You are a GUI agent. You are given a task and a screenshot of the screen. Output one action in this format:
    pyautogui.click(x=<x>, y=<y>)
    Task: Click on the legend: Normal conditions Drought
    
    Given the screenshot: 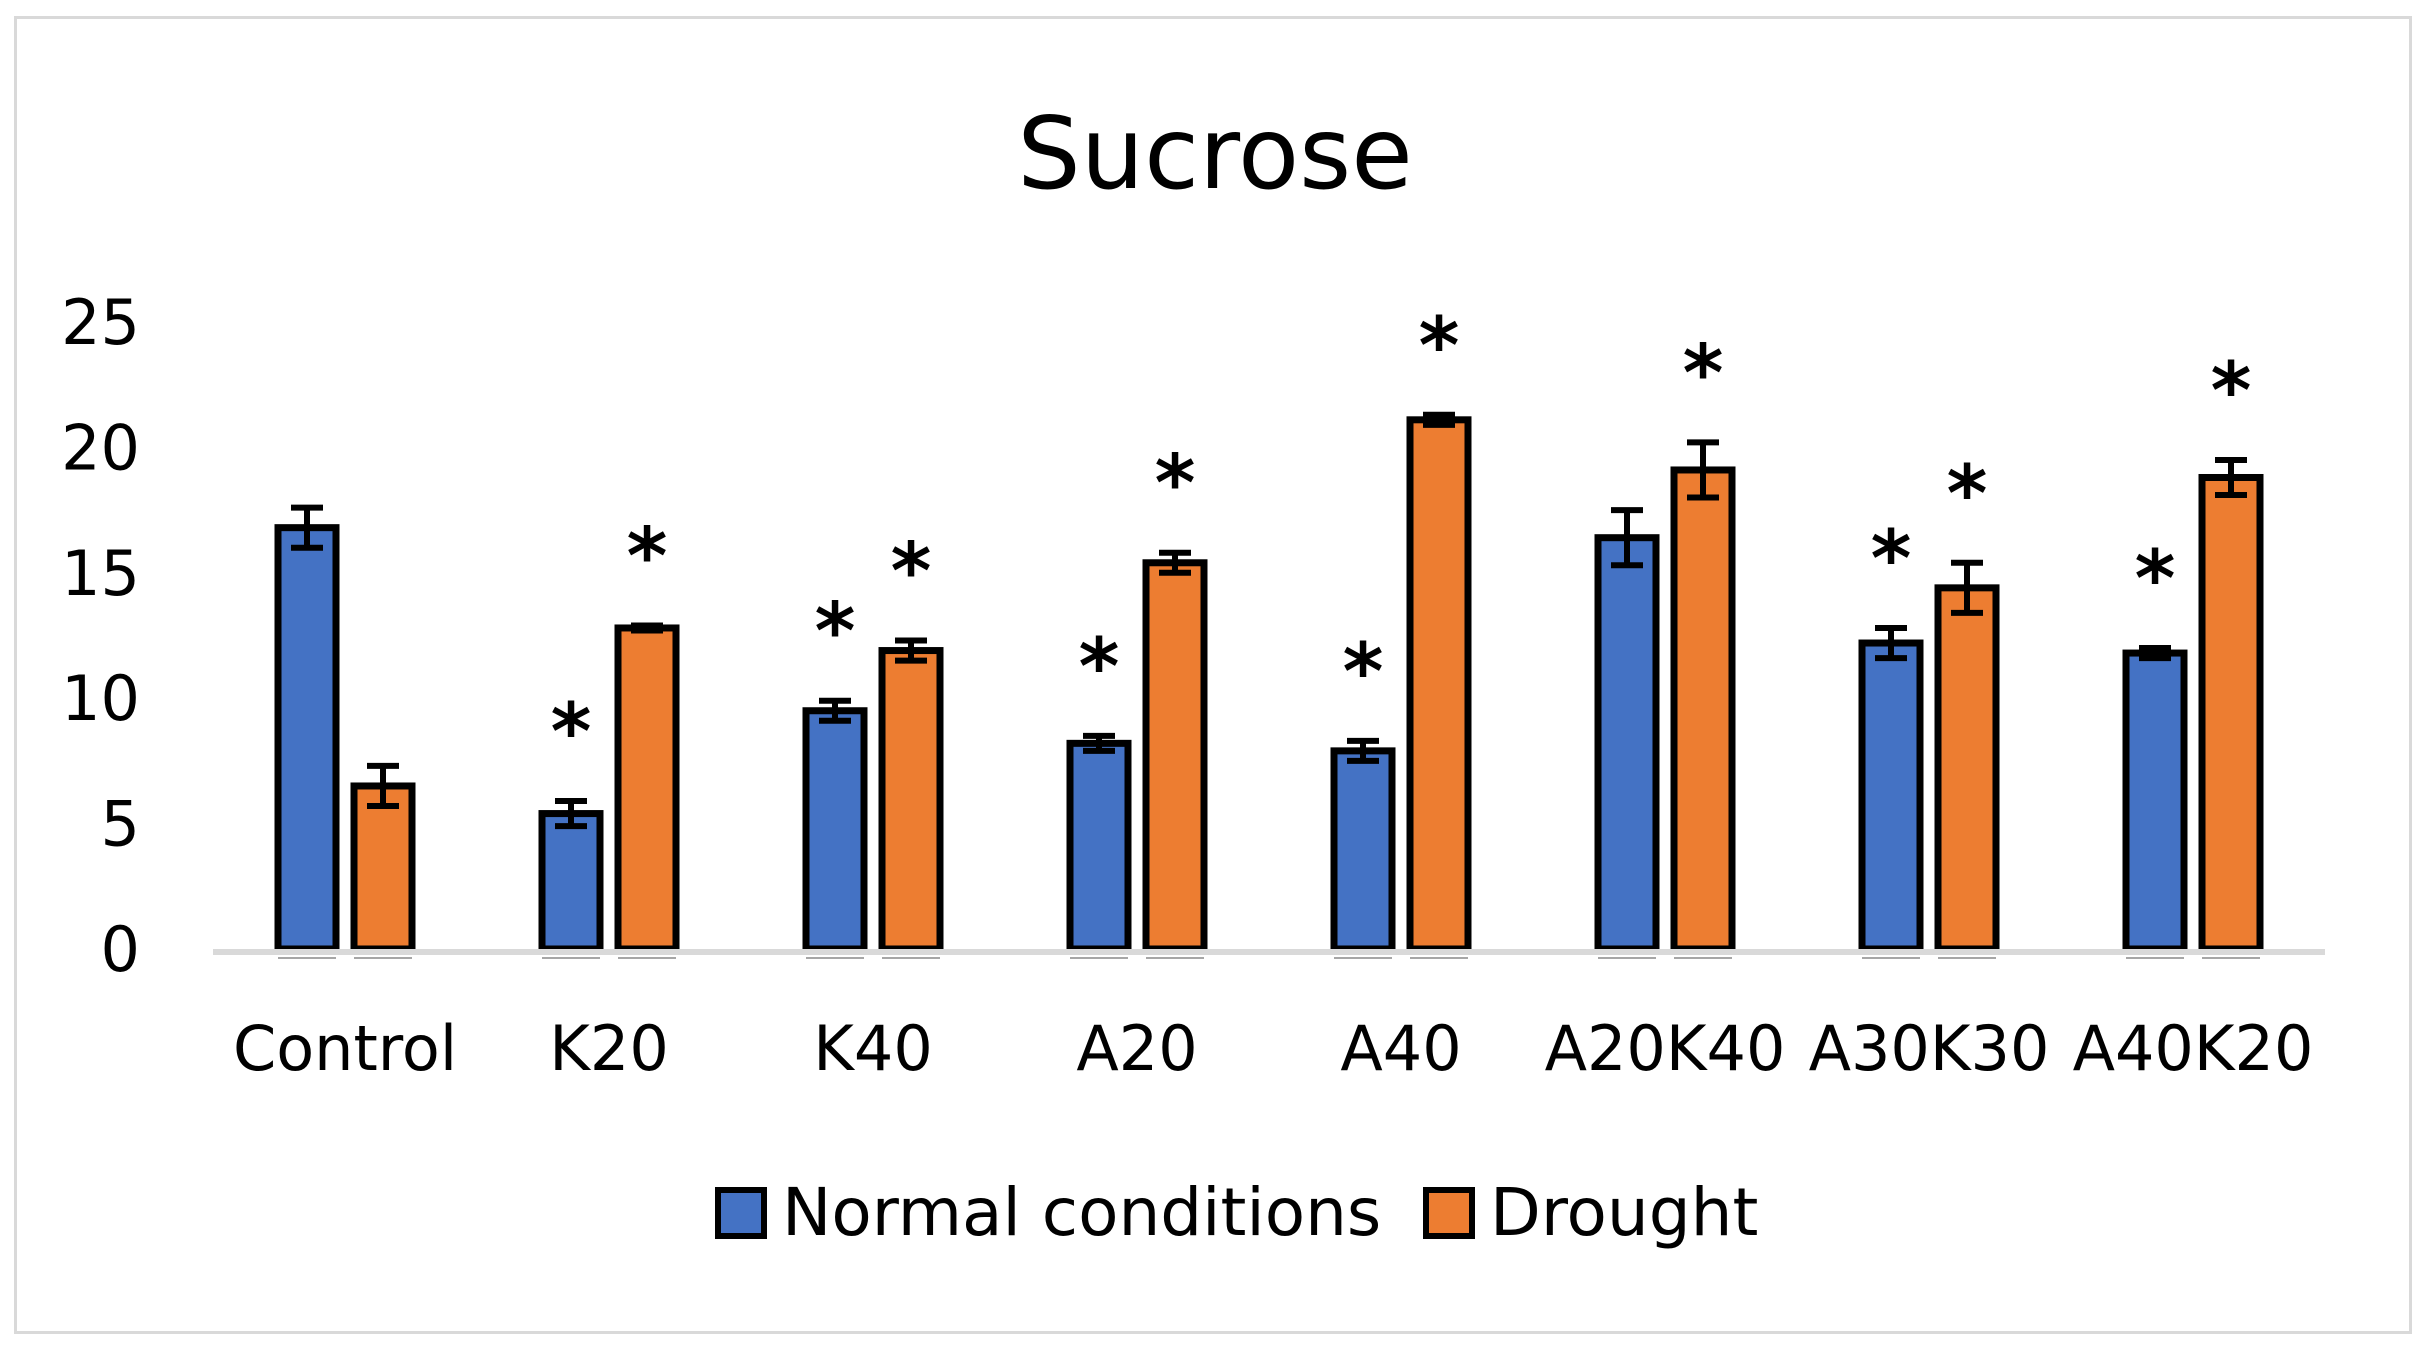 What is the action you would take?
    pyautogui.click(x=1236, y=1212)
    